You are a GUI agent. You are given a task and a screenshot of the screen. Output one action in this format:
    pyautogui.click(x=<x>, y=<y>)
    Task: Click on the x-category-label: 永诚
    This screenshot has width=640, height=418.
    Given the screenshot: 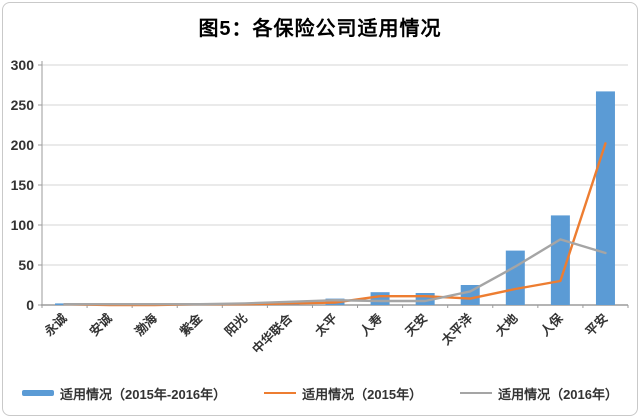 What is the action you would take?
    pyautogui.click(x=55, y=324)
    